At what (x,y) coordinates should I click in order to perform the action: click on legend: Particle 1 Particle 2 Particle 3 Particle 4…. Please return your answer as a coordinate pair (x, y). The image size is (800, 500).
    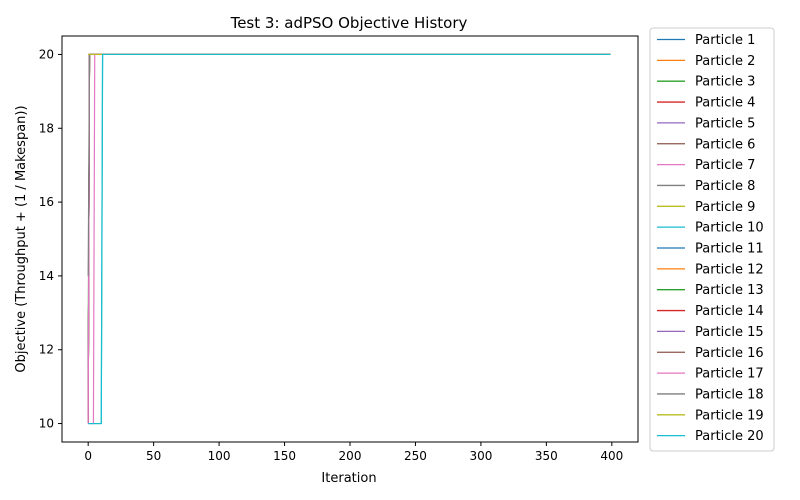
    Looking at the image, I should click on (712, 239).